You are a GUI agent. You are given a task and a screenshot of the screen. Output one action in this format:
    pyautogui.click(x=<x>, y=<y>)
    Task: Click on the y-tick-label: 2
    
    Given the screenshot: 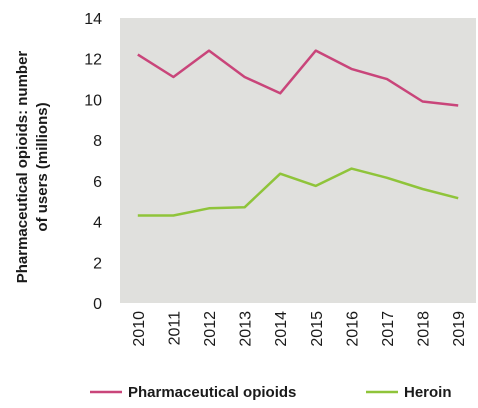 What is the action you would take?
    pyautogui.click(x=97, y=263)
    